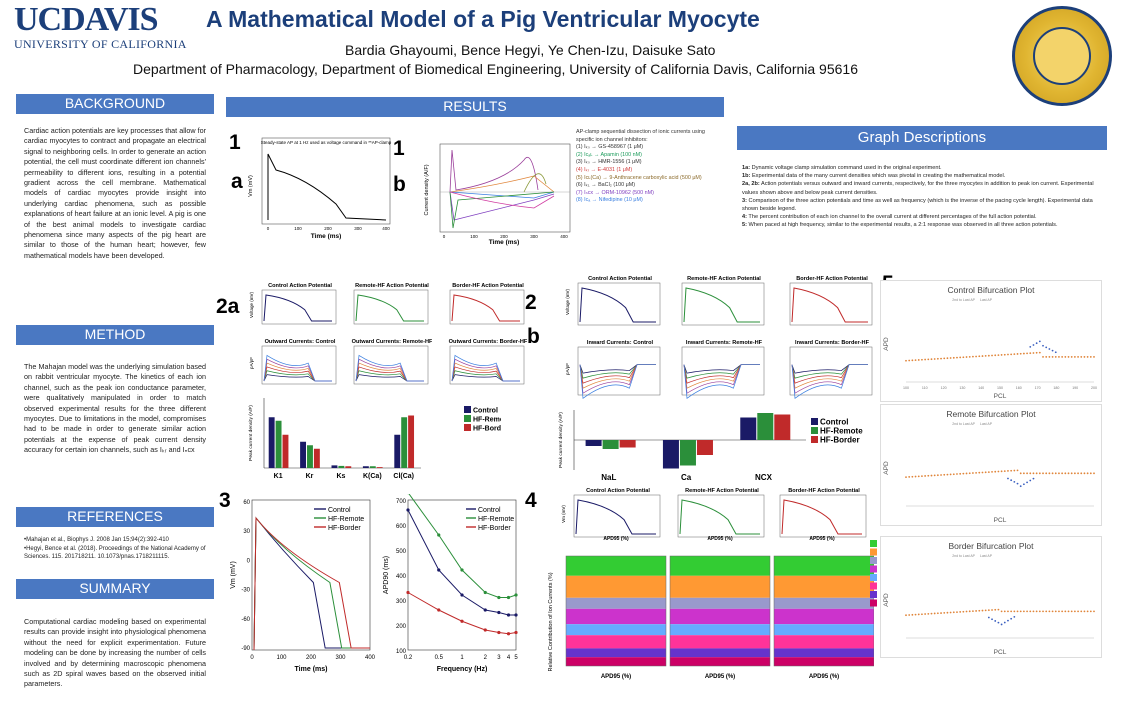 The width and height of the screenshot is (1121, 714). I want to click on fig5-title: Border Bifurcation Plot, so click(991, 546).